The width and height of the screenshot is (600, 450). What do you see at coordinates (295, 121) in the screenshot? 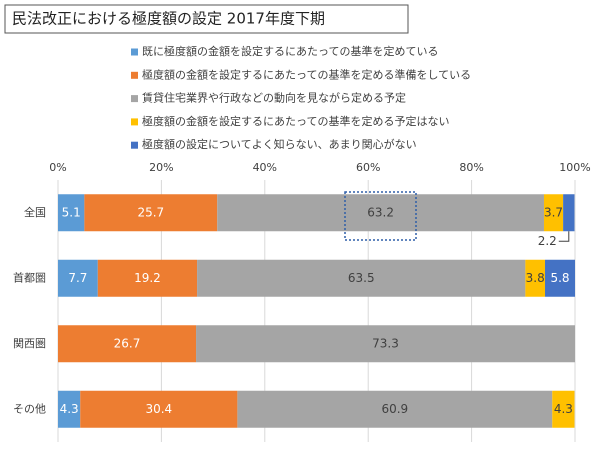
I see `legend-label: 極度額の金額を設定するにあたっての基準を定める予定はない` at bounding box center [295, 121].